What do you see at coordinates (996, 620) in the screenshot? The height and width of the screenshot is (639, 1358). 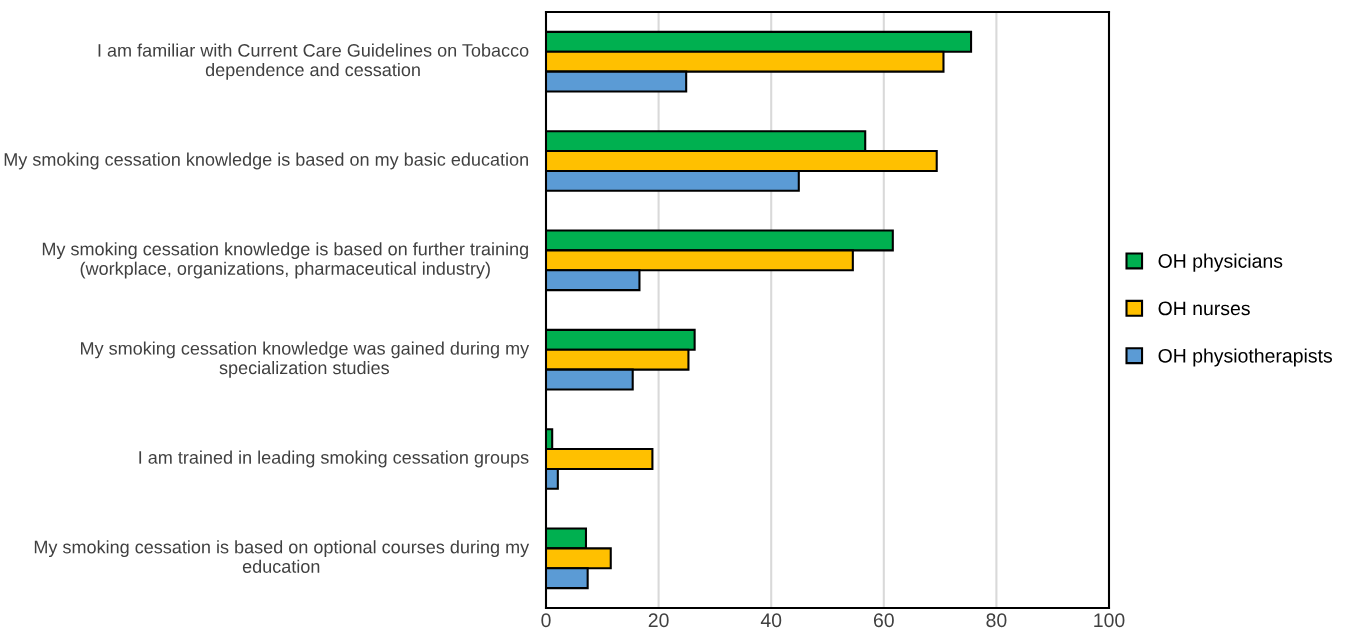 I see `x-tick-label: 80` at bounding box center [996, 620].